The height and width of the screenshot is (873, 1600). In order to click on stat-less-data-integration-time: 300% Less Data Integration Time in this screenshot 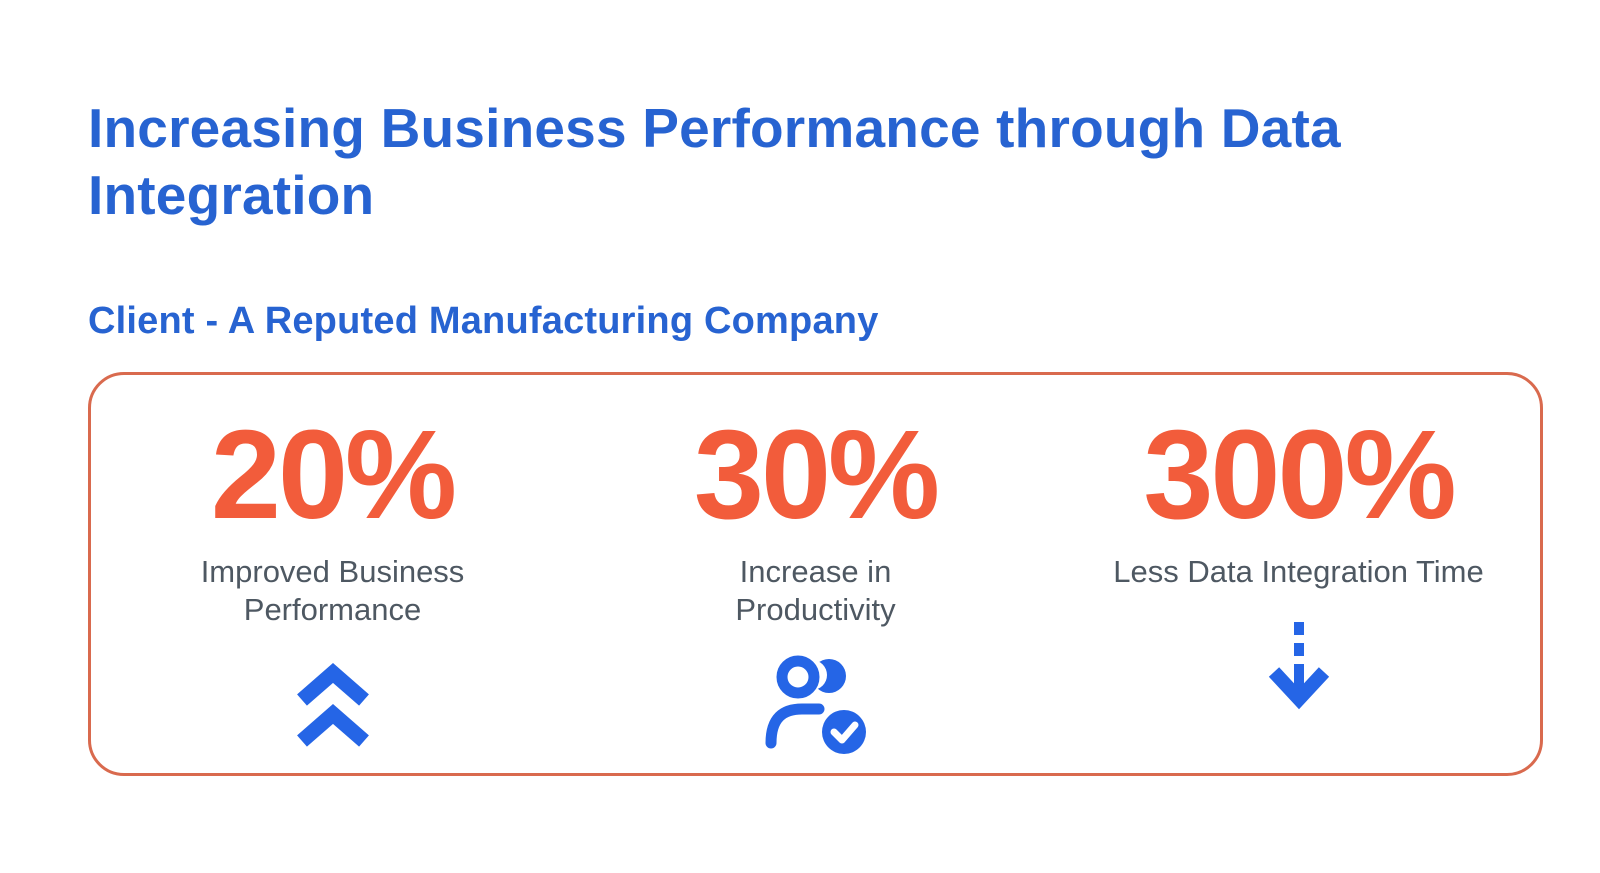, I will do `click(1298, 563)`.